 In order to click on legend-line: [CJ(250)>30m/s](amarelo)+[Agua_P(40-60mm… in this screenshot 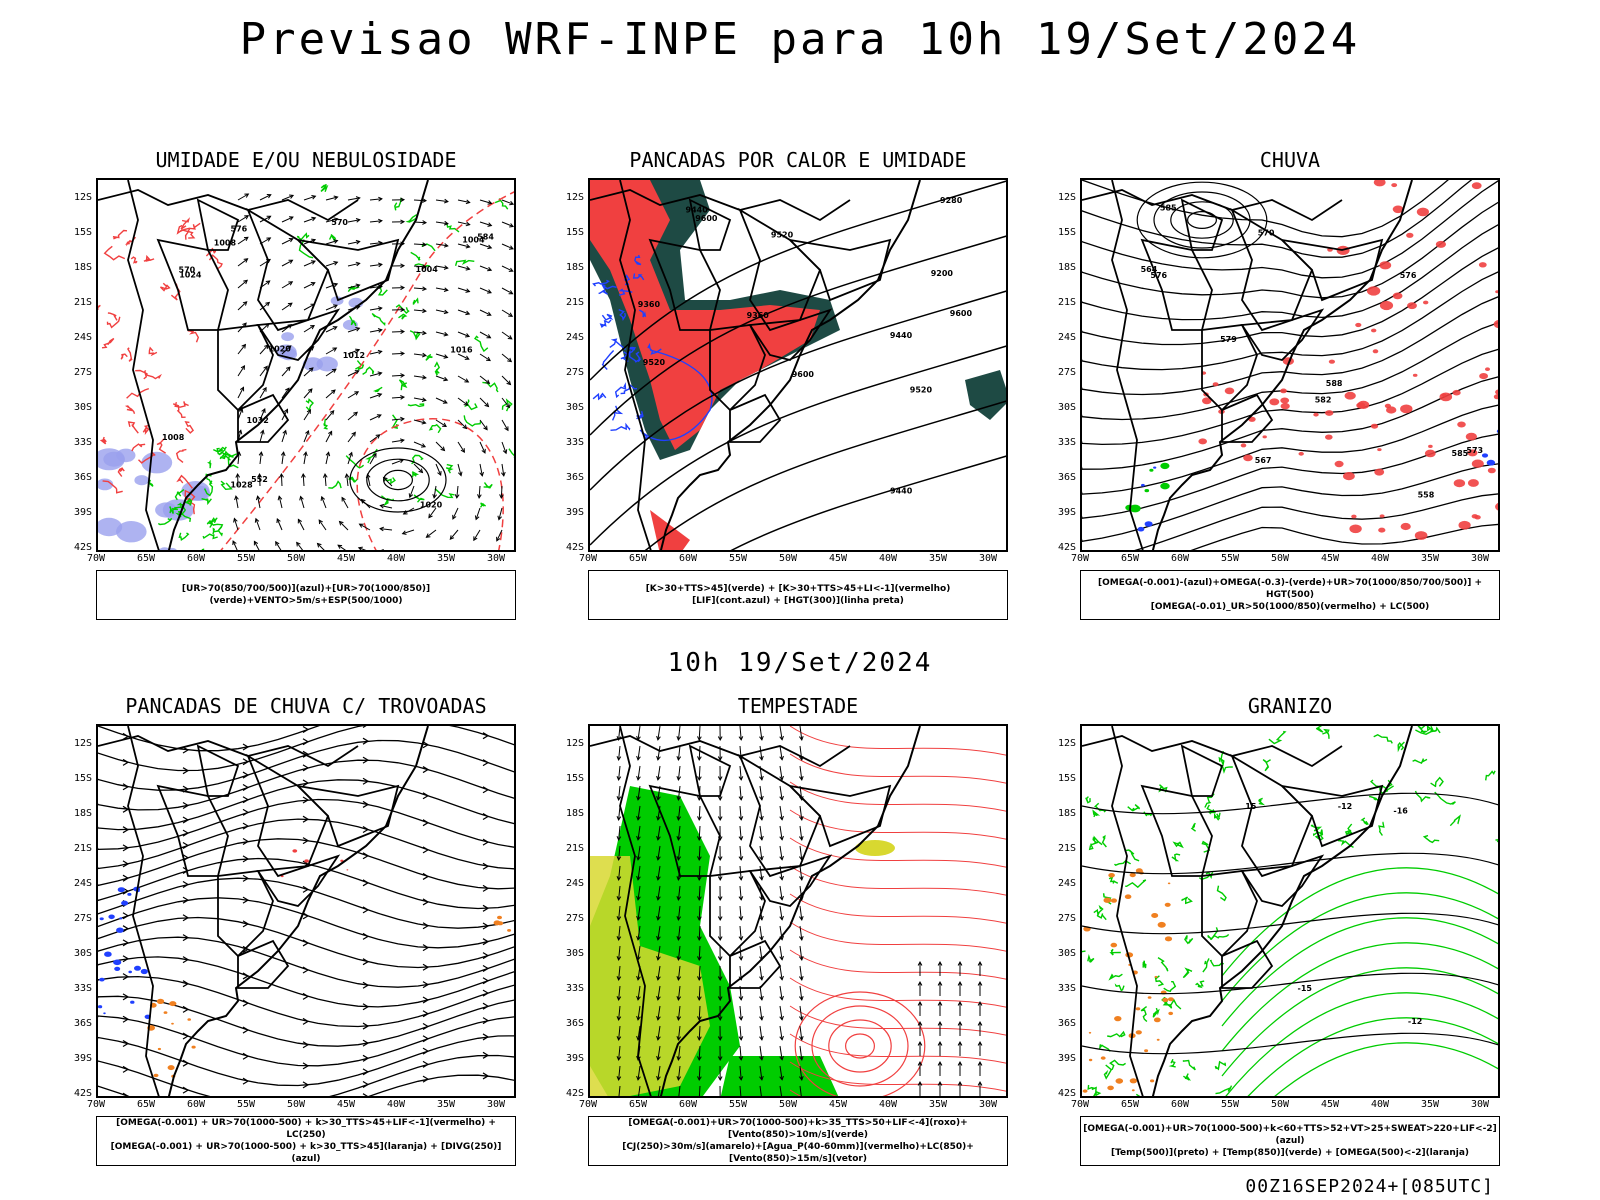, I will do `click(798, 1153)`.